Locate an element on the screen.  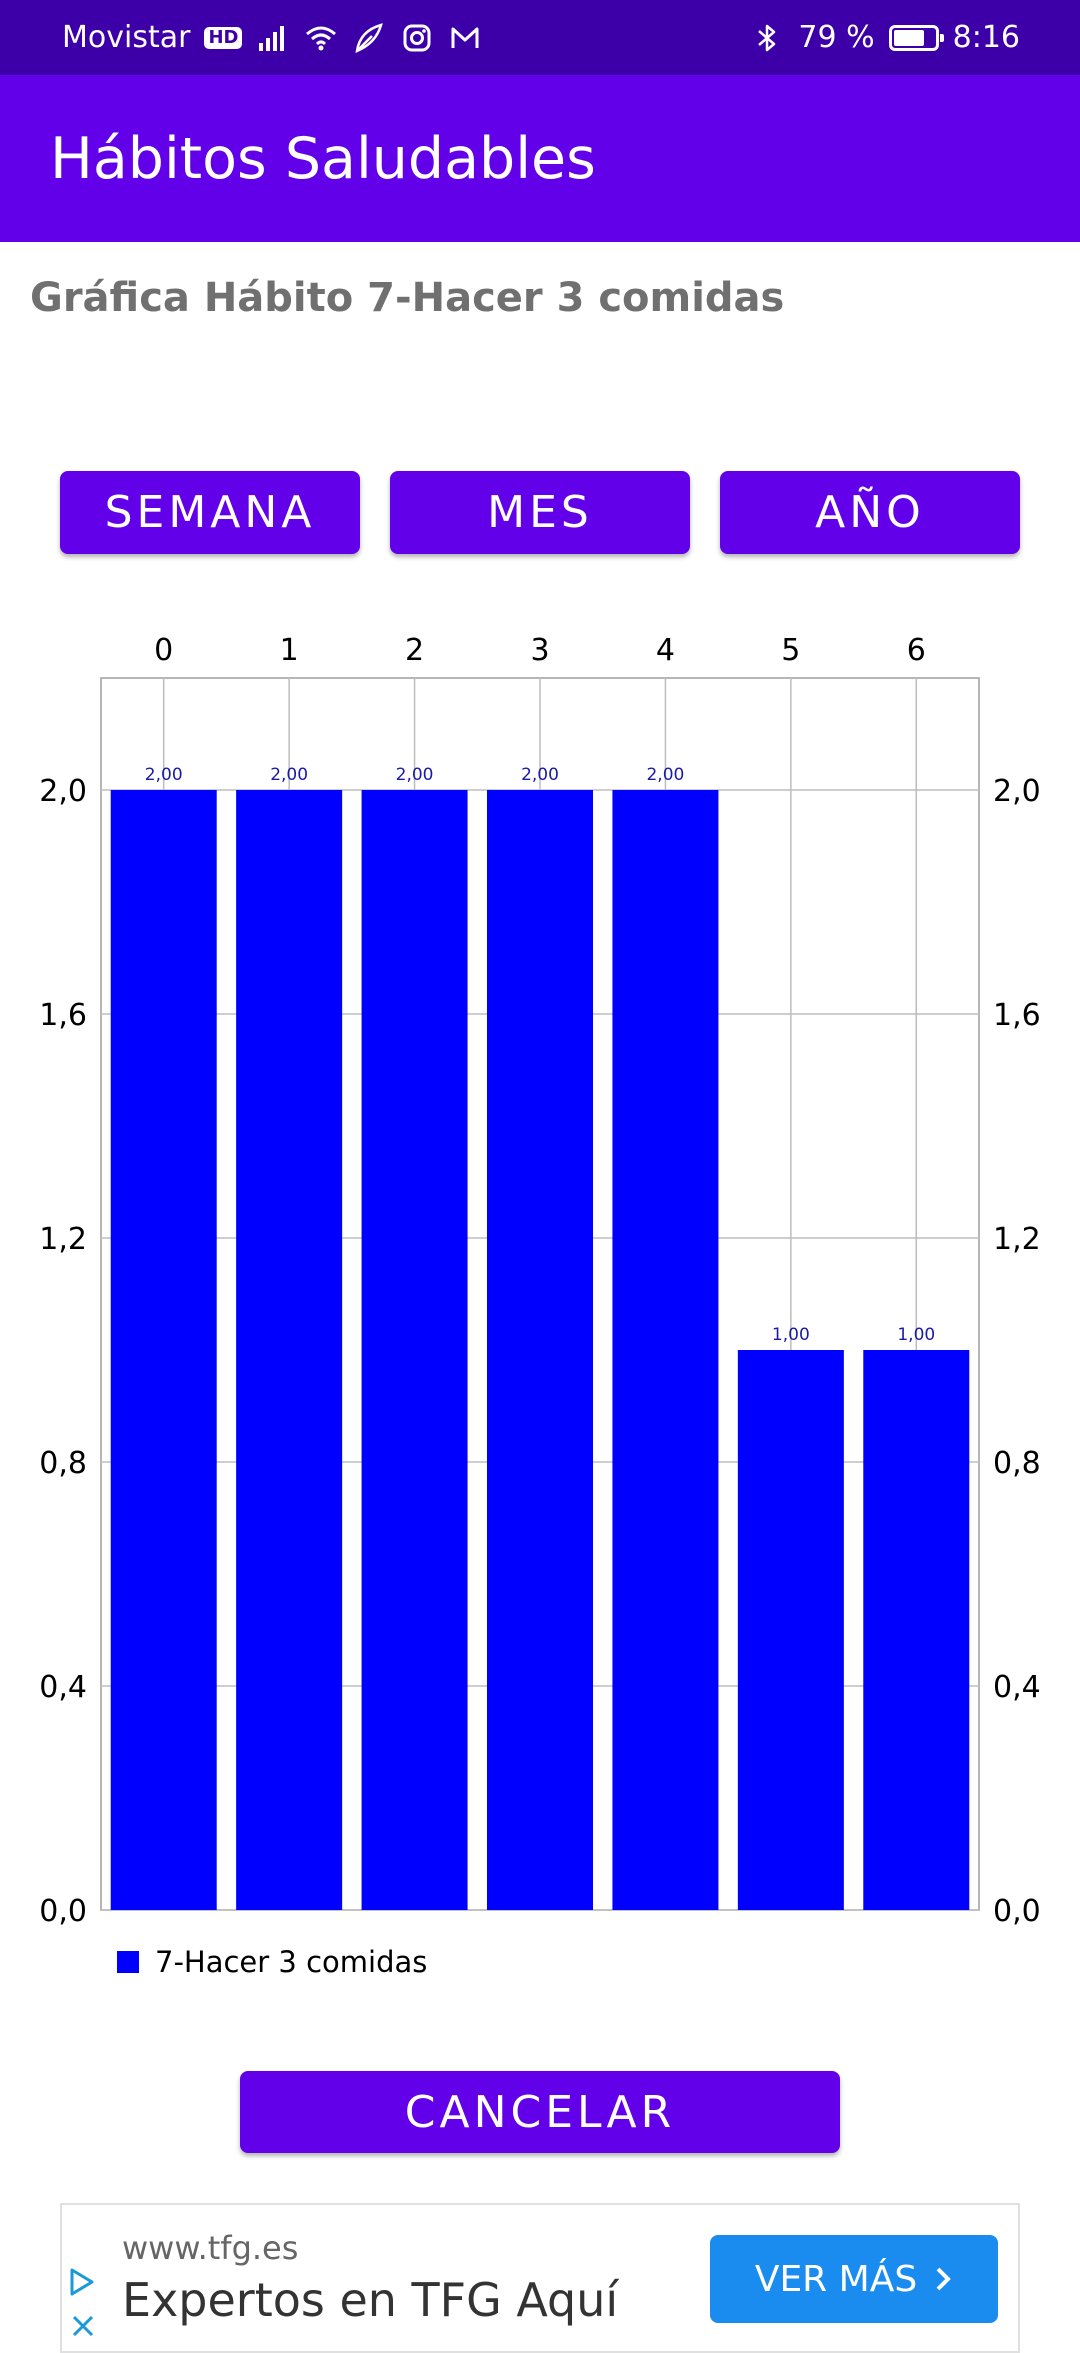
chevron-right-icon is located at coordinates (944, 2279).